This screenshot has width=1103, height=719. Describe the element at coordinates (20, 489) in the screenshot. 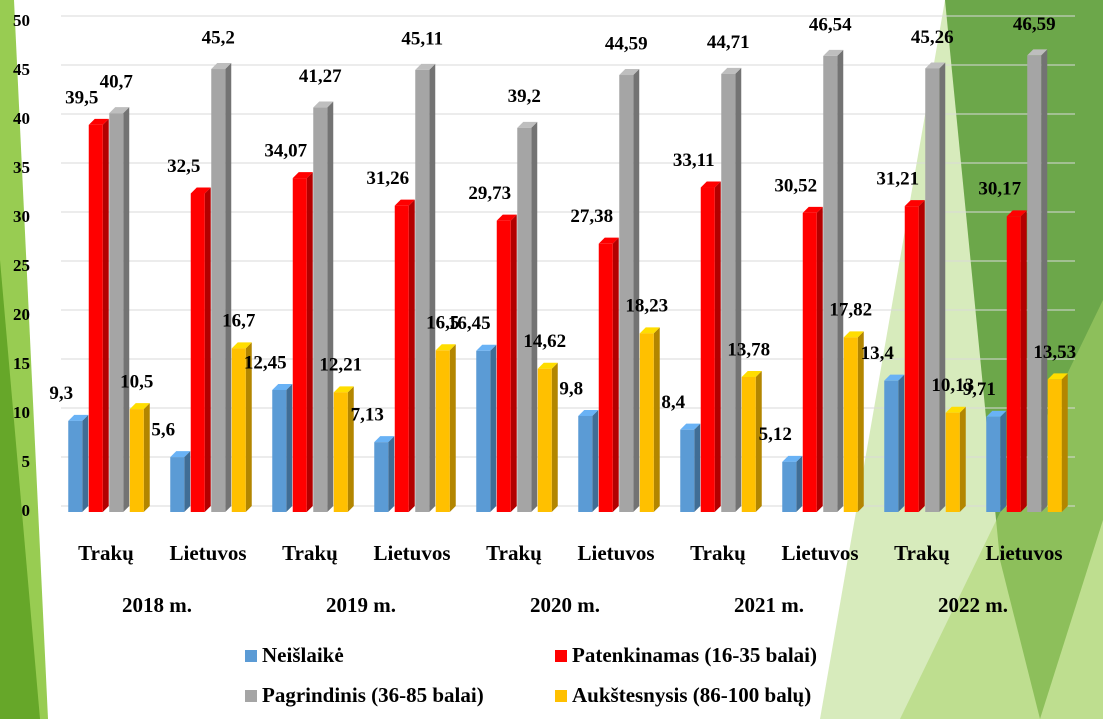

I see `decor-left-dark` at that location.